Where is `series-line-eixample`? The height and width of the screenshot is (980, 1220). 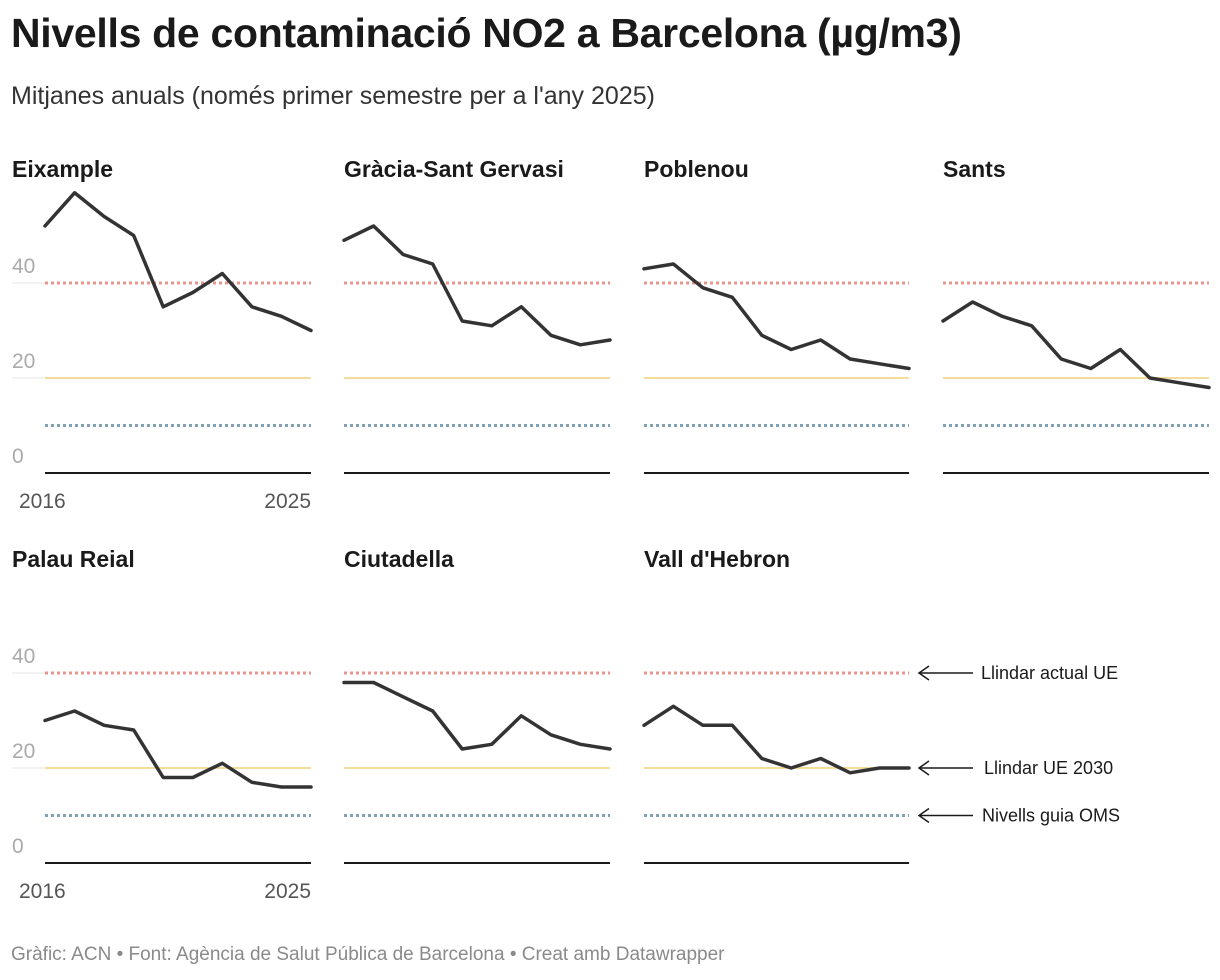 series-line-eixample is located at coordinates (178, 262).